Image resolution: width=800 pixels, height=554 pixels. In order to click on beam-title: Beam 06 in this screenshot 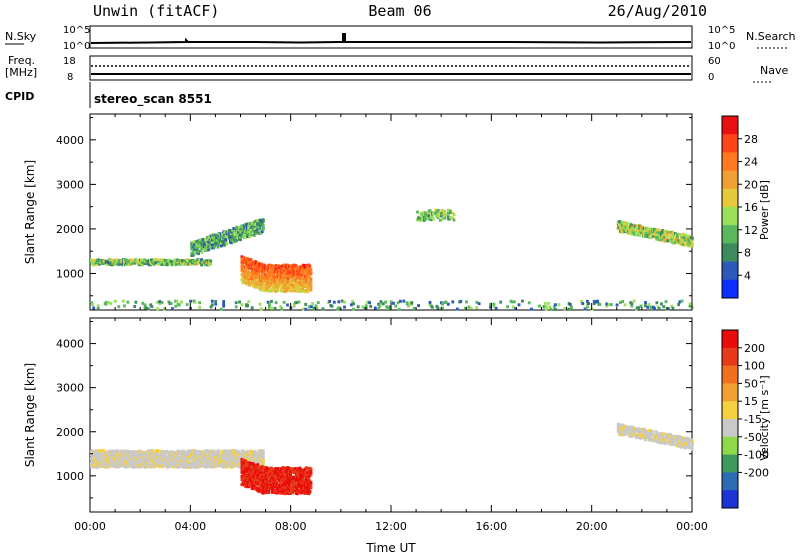, I will do `click(399, 11)`.